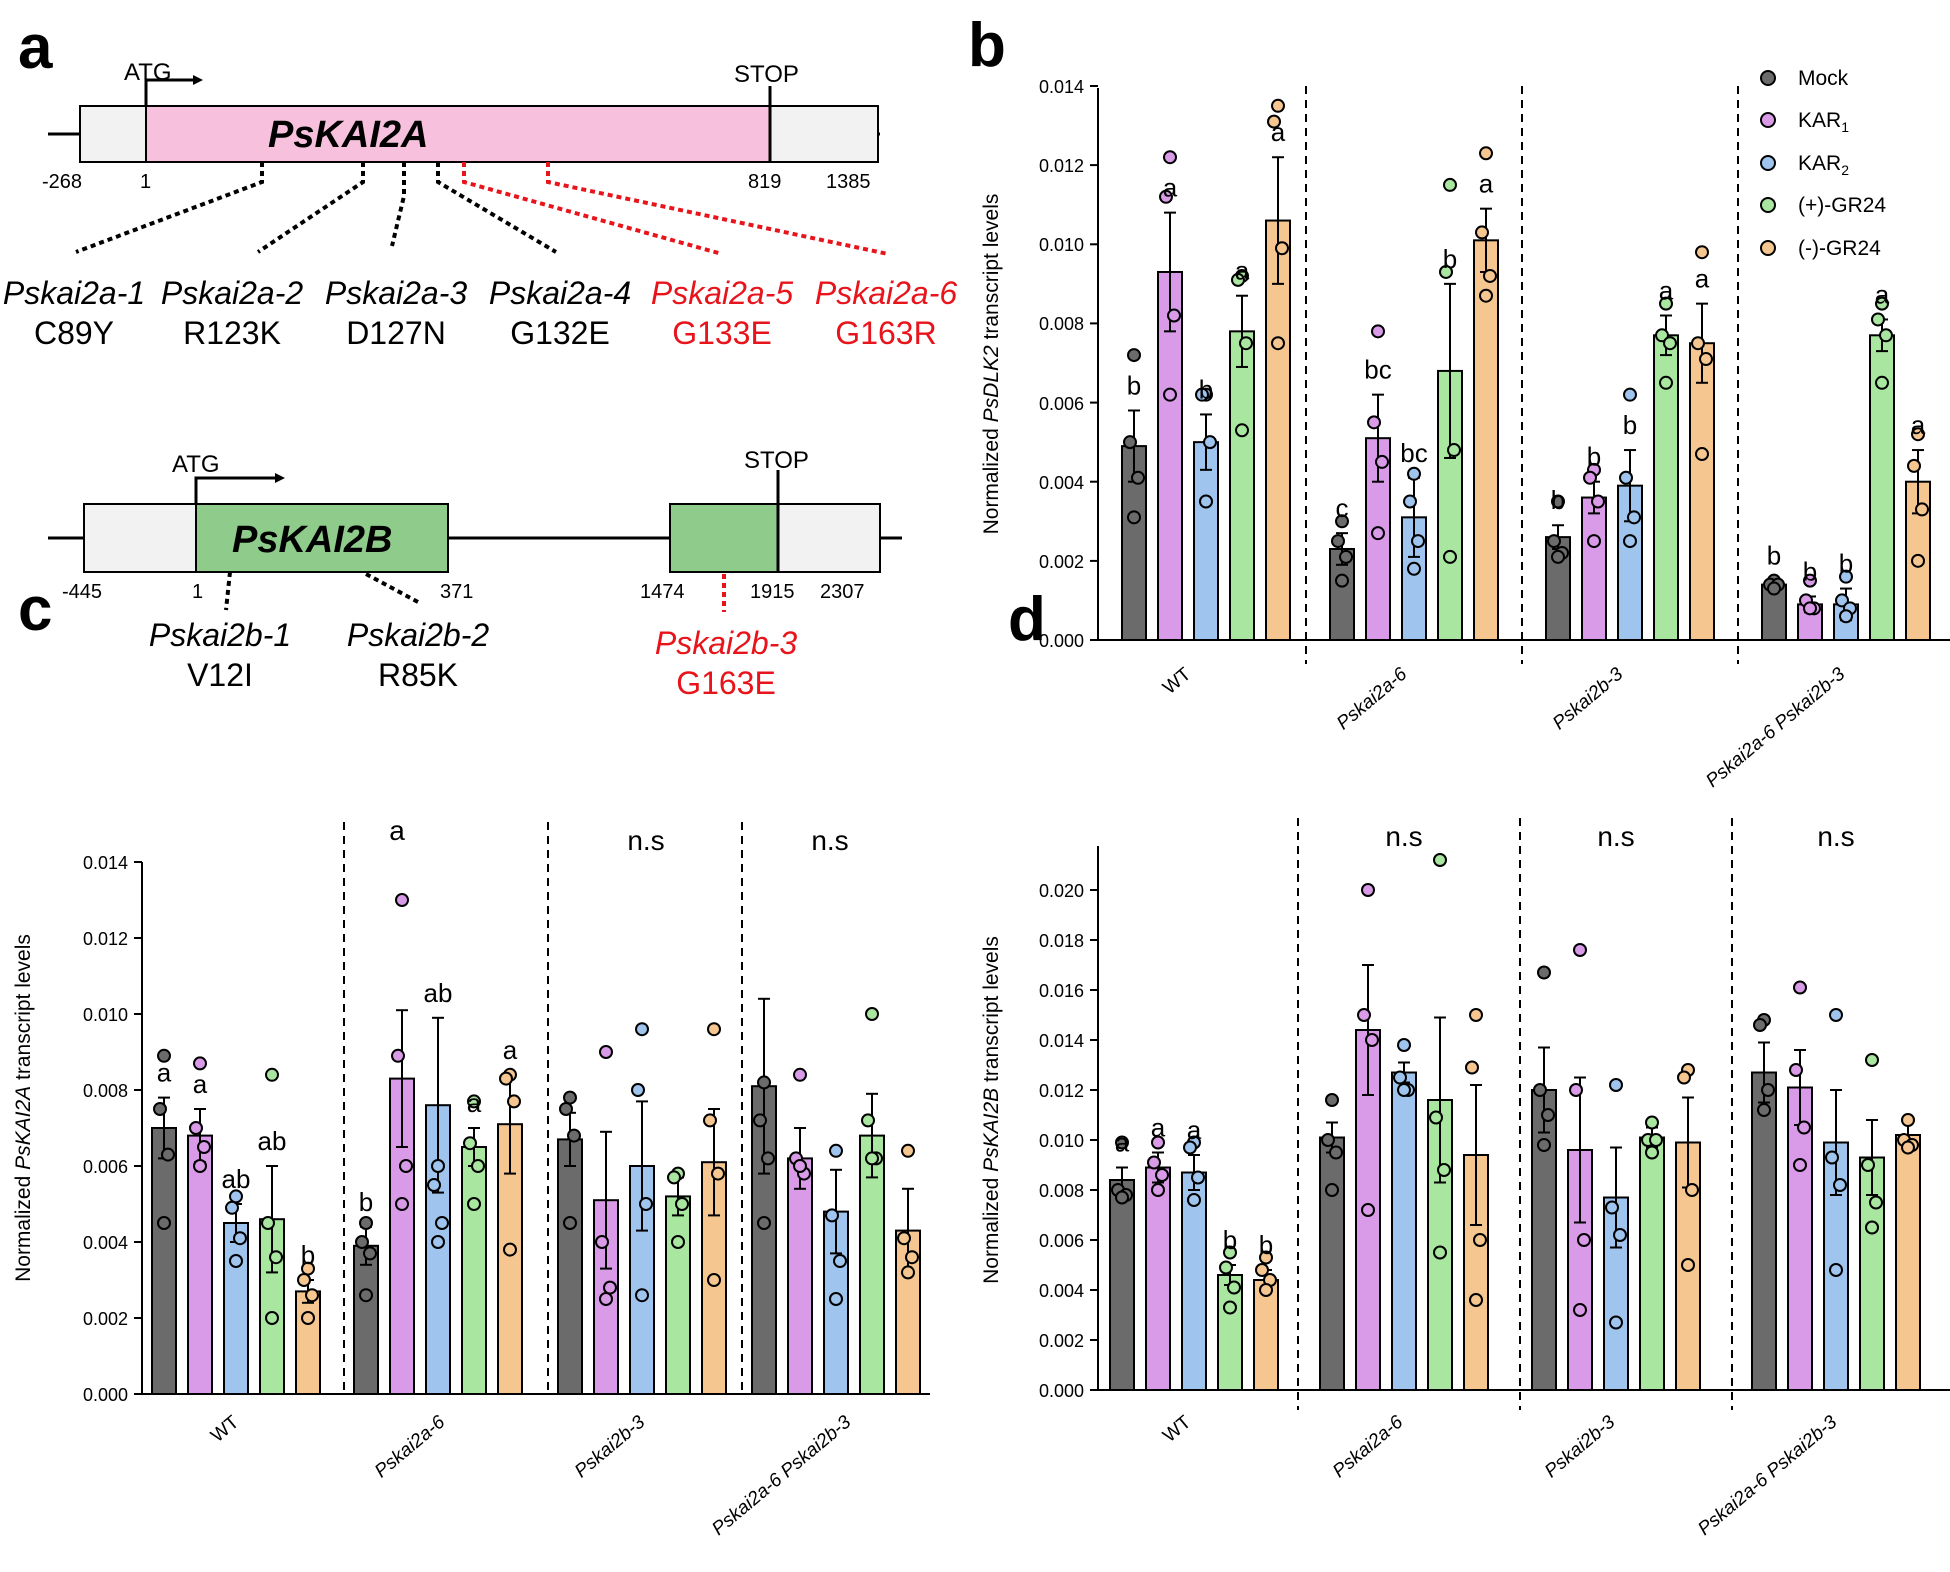 The width and height of the screenshot is (1950, 1572). I want to click on chart-b-double-mgr24-point, so click(1922, 509).